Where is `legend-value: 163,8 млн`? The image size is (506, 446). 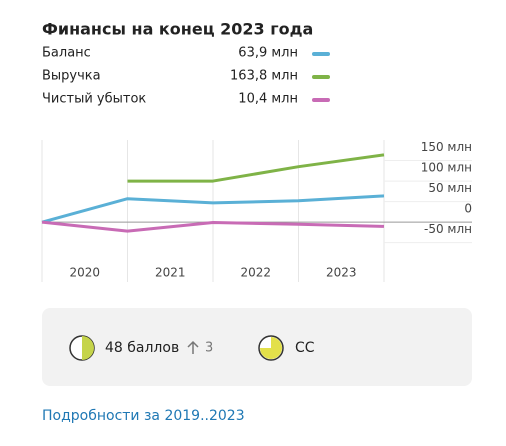
legend-value: 163,8 млн is located at coordinates (264, 76).